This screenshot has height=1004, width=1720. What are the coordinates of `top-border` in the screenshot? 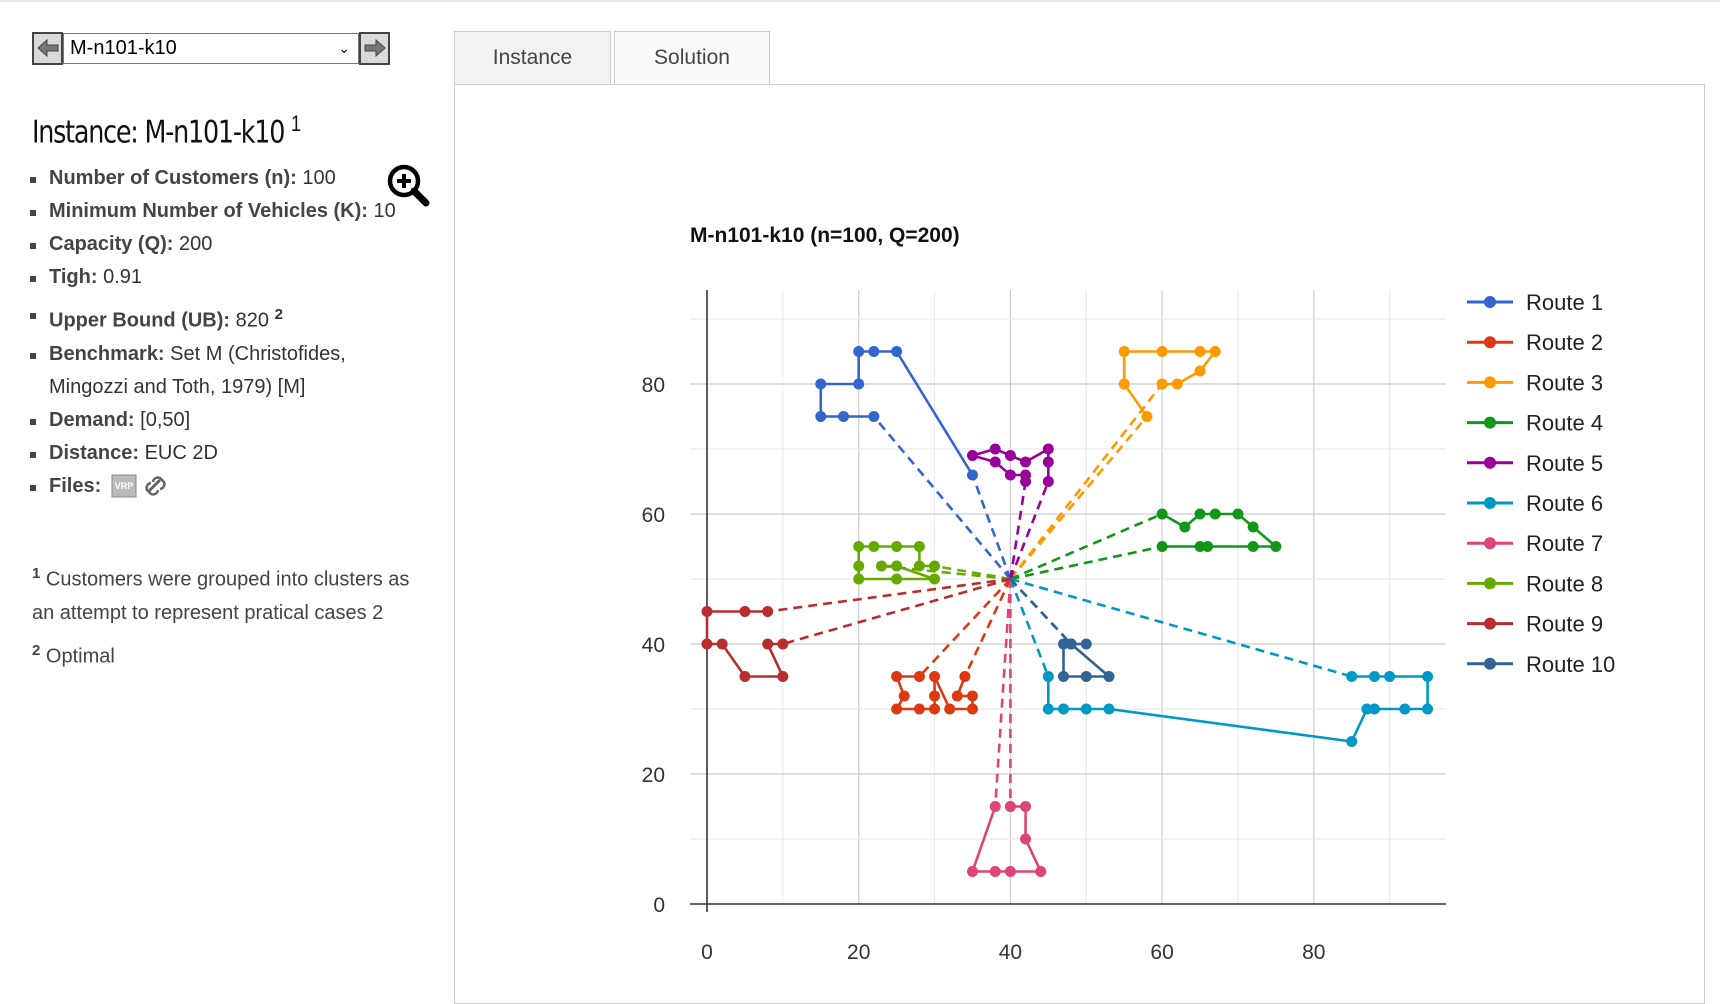 It's located at (860, 1).